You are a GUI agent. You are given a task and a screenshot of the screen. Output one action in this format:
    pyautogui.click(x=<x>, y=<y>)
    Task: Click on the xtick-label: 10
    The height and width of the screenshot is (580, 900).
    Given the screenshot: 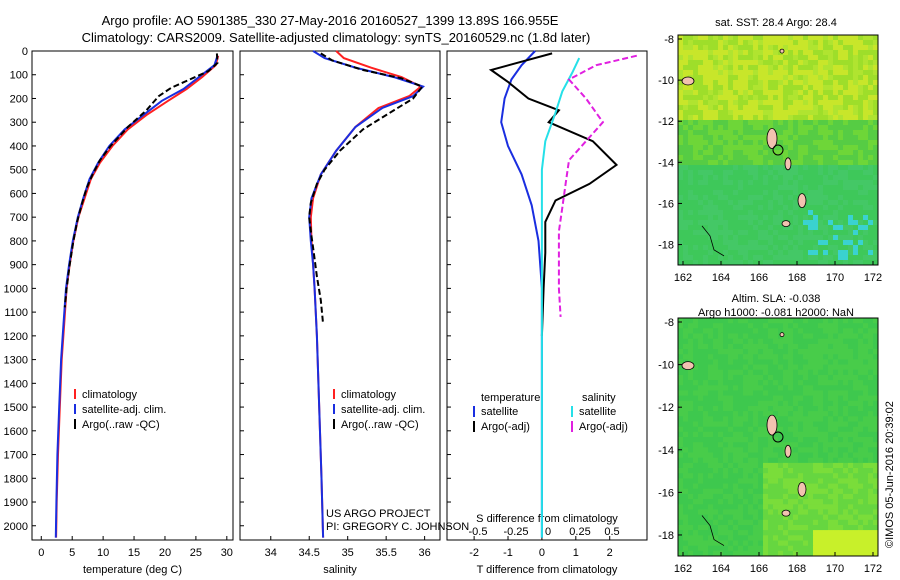 What is the action you would take?
    pyautogui.click(x=103, y=553)
    